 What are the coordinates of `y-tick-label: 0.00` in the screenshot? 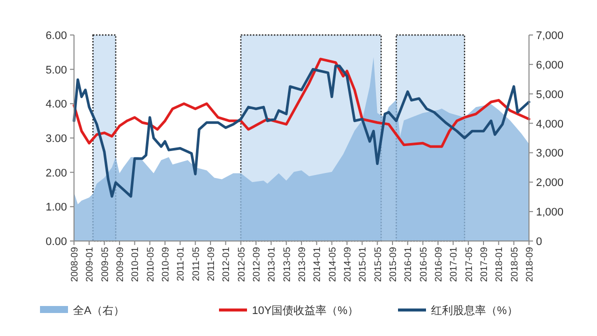 It's located at (56, 242).